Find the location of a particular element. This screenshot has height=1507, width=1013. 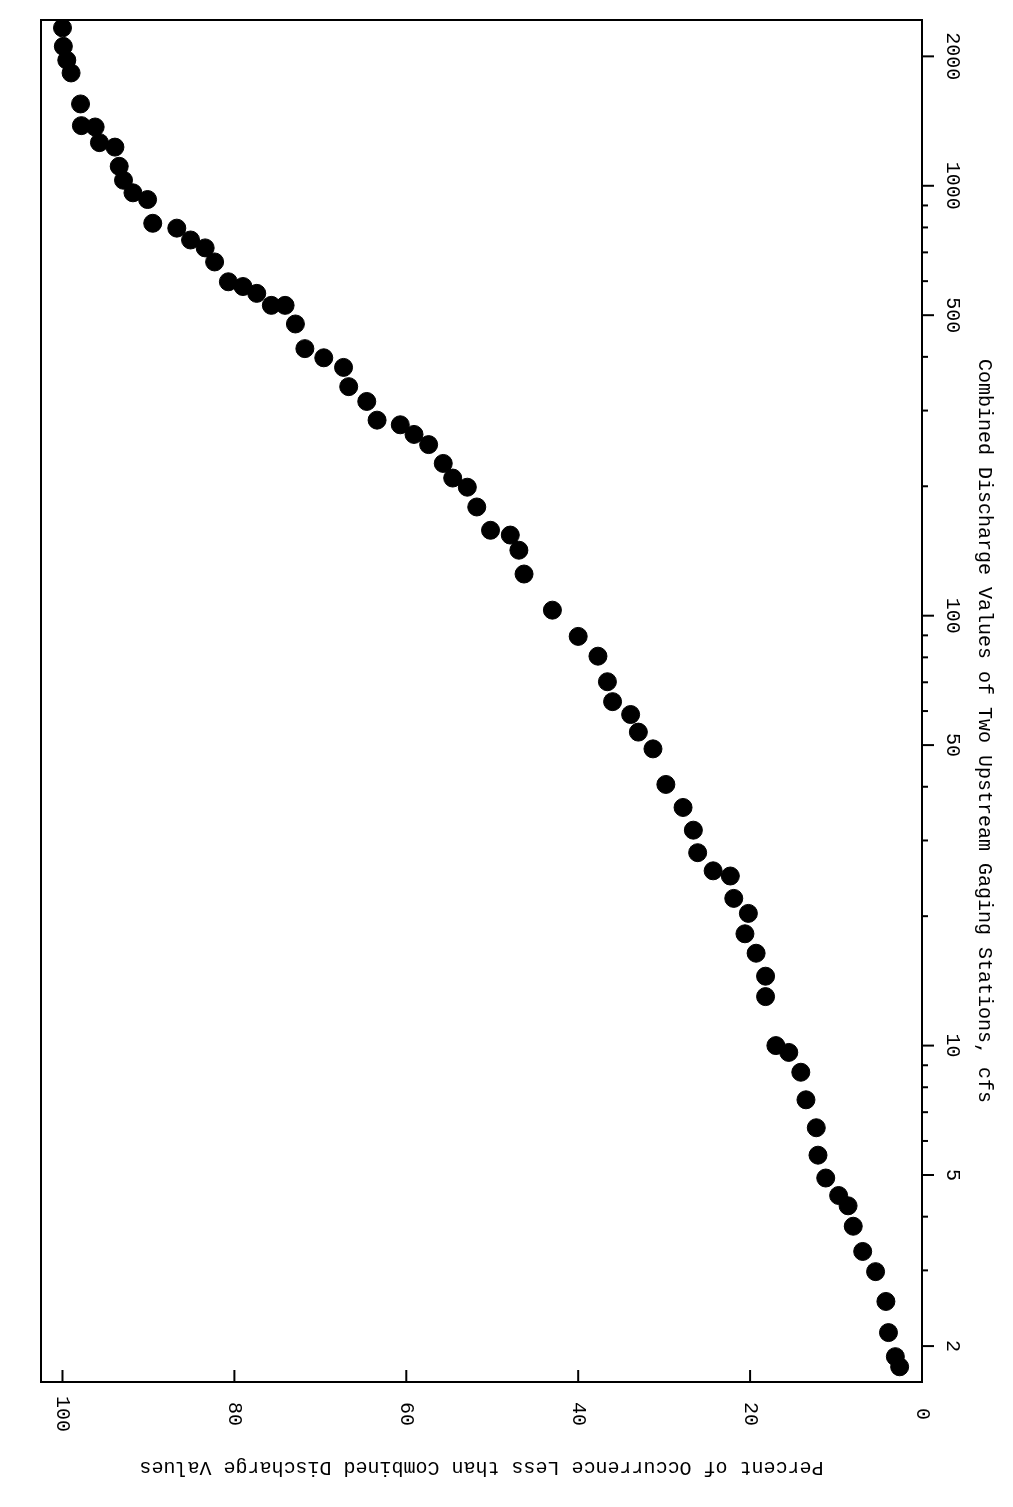

x-tick-label: 60 is located at coordinates (406, 1414).